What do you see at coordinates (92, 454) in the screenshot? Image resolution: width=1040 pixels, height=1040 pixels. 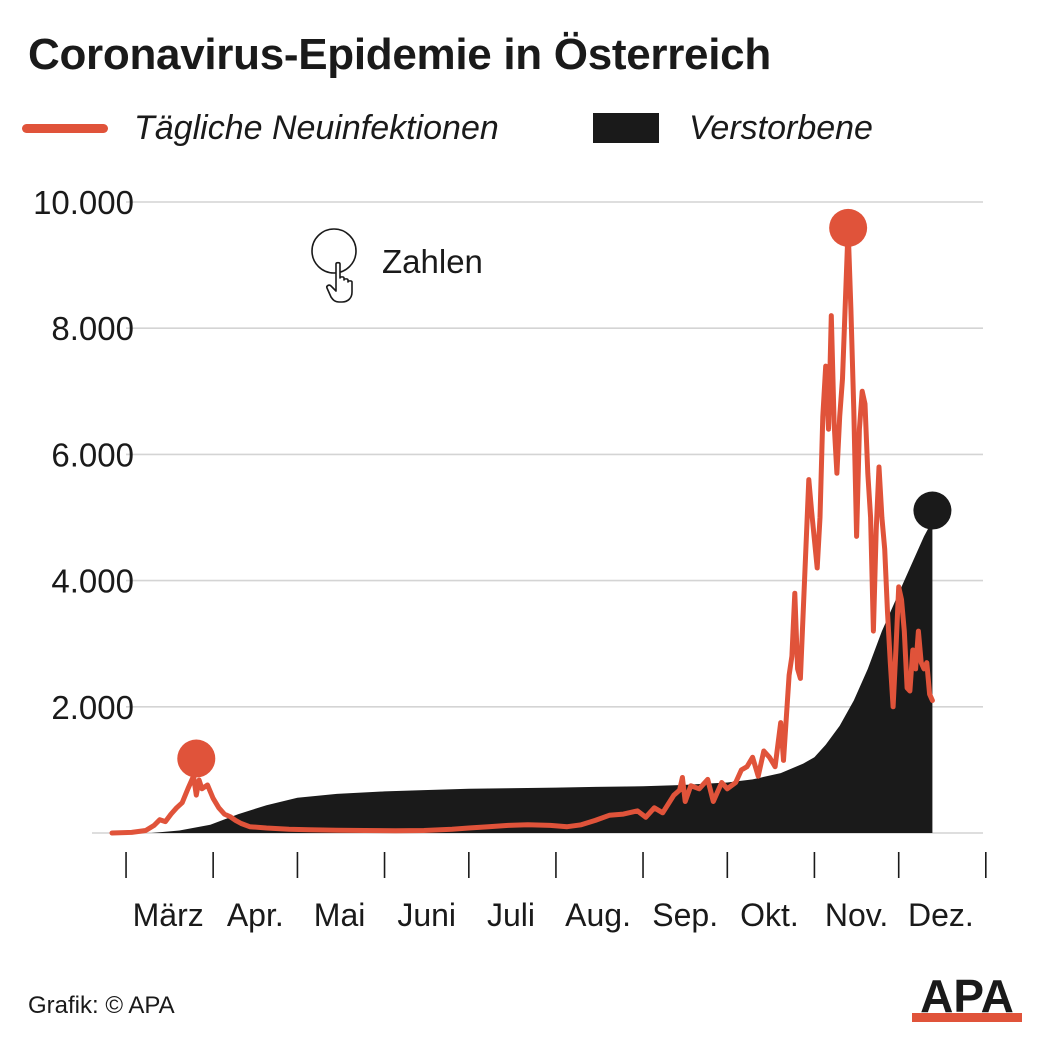 I see `y-tick-label: 6.000` at bounding box center [92, 454].